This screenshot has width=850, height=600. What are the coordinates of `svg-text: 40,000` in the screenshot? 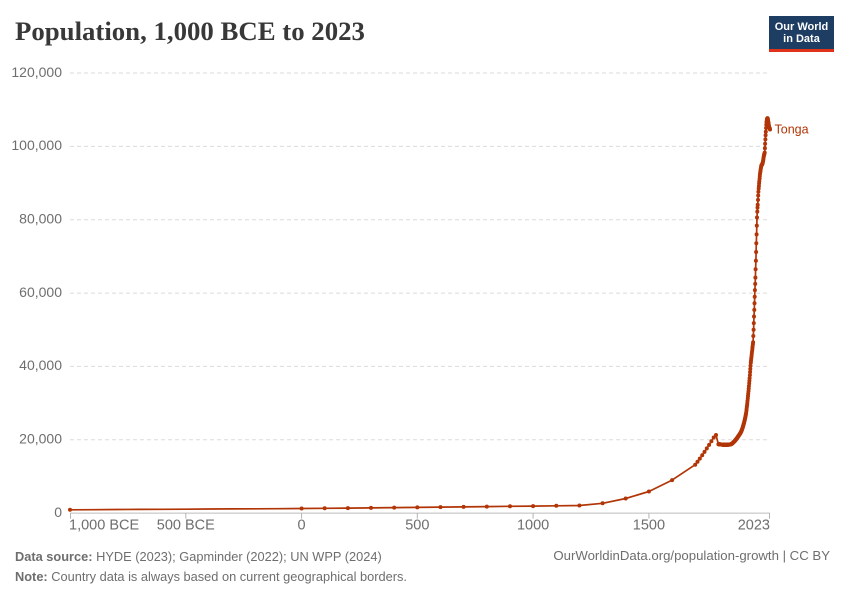 It's located at (40, 365).